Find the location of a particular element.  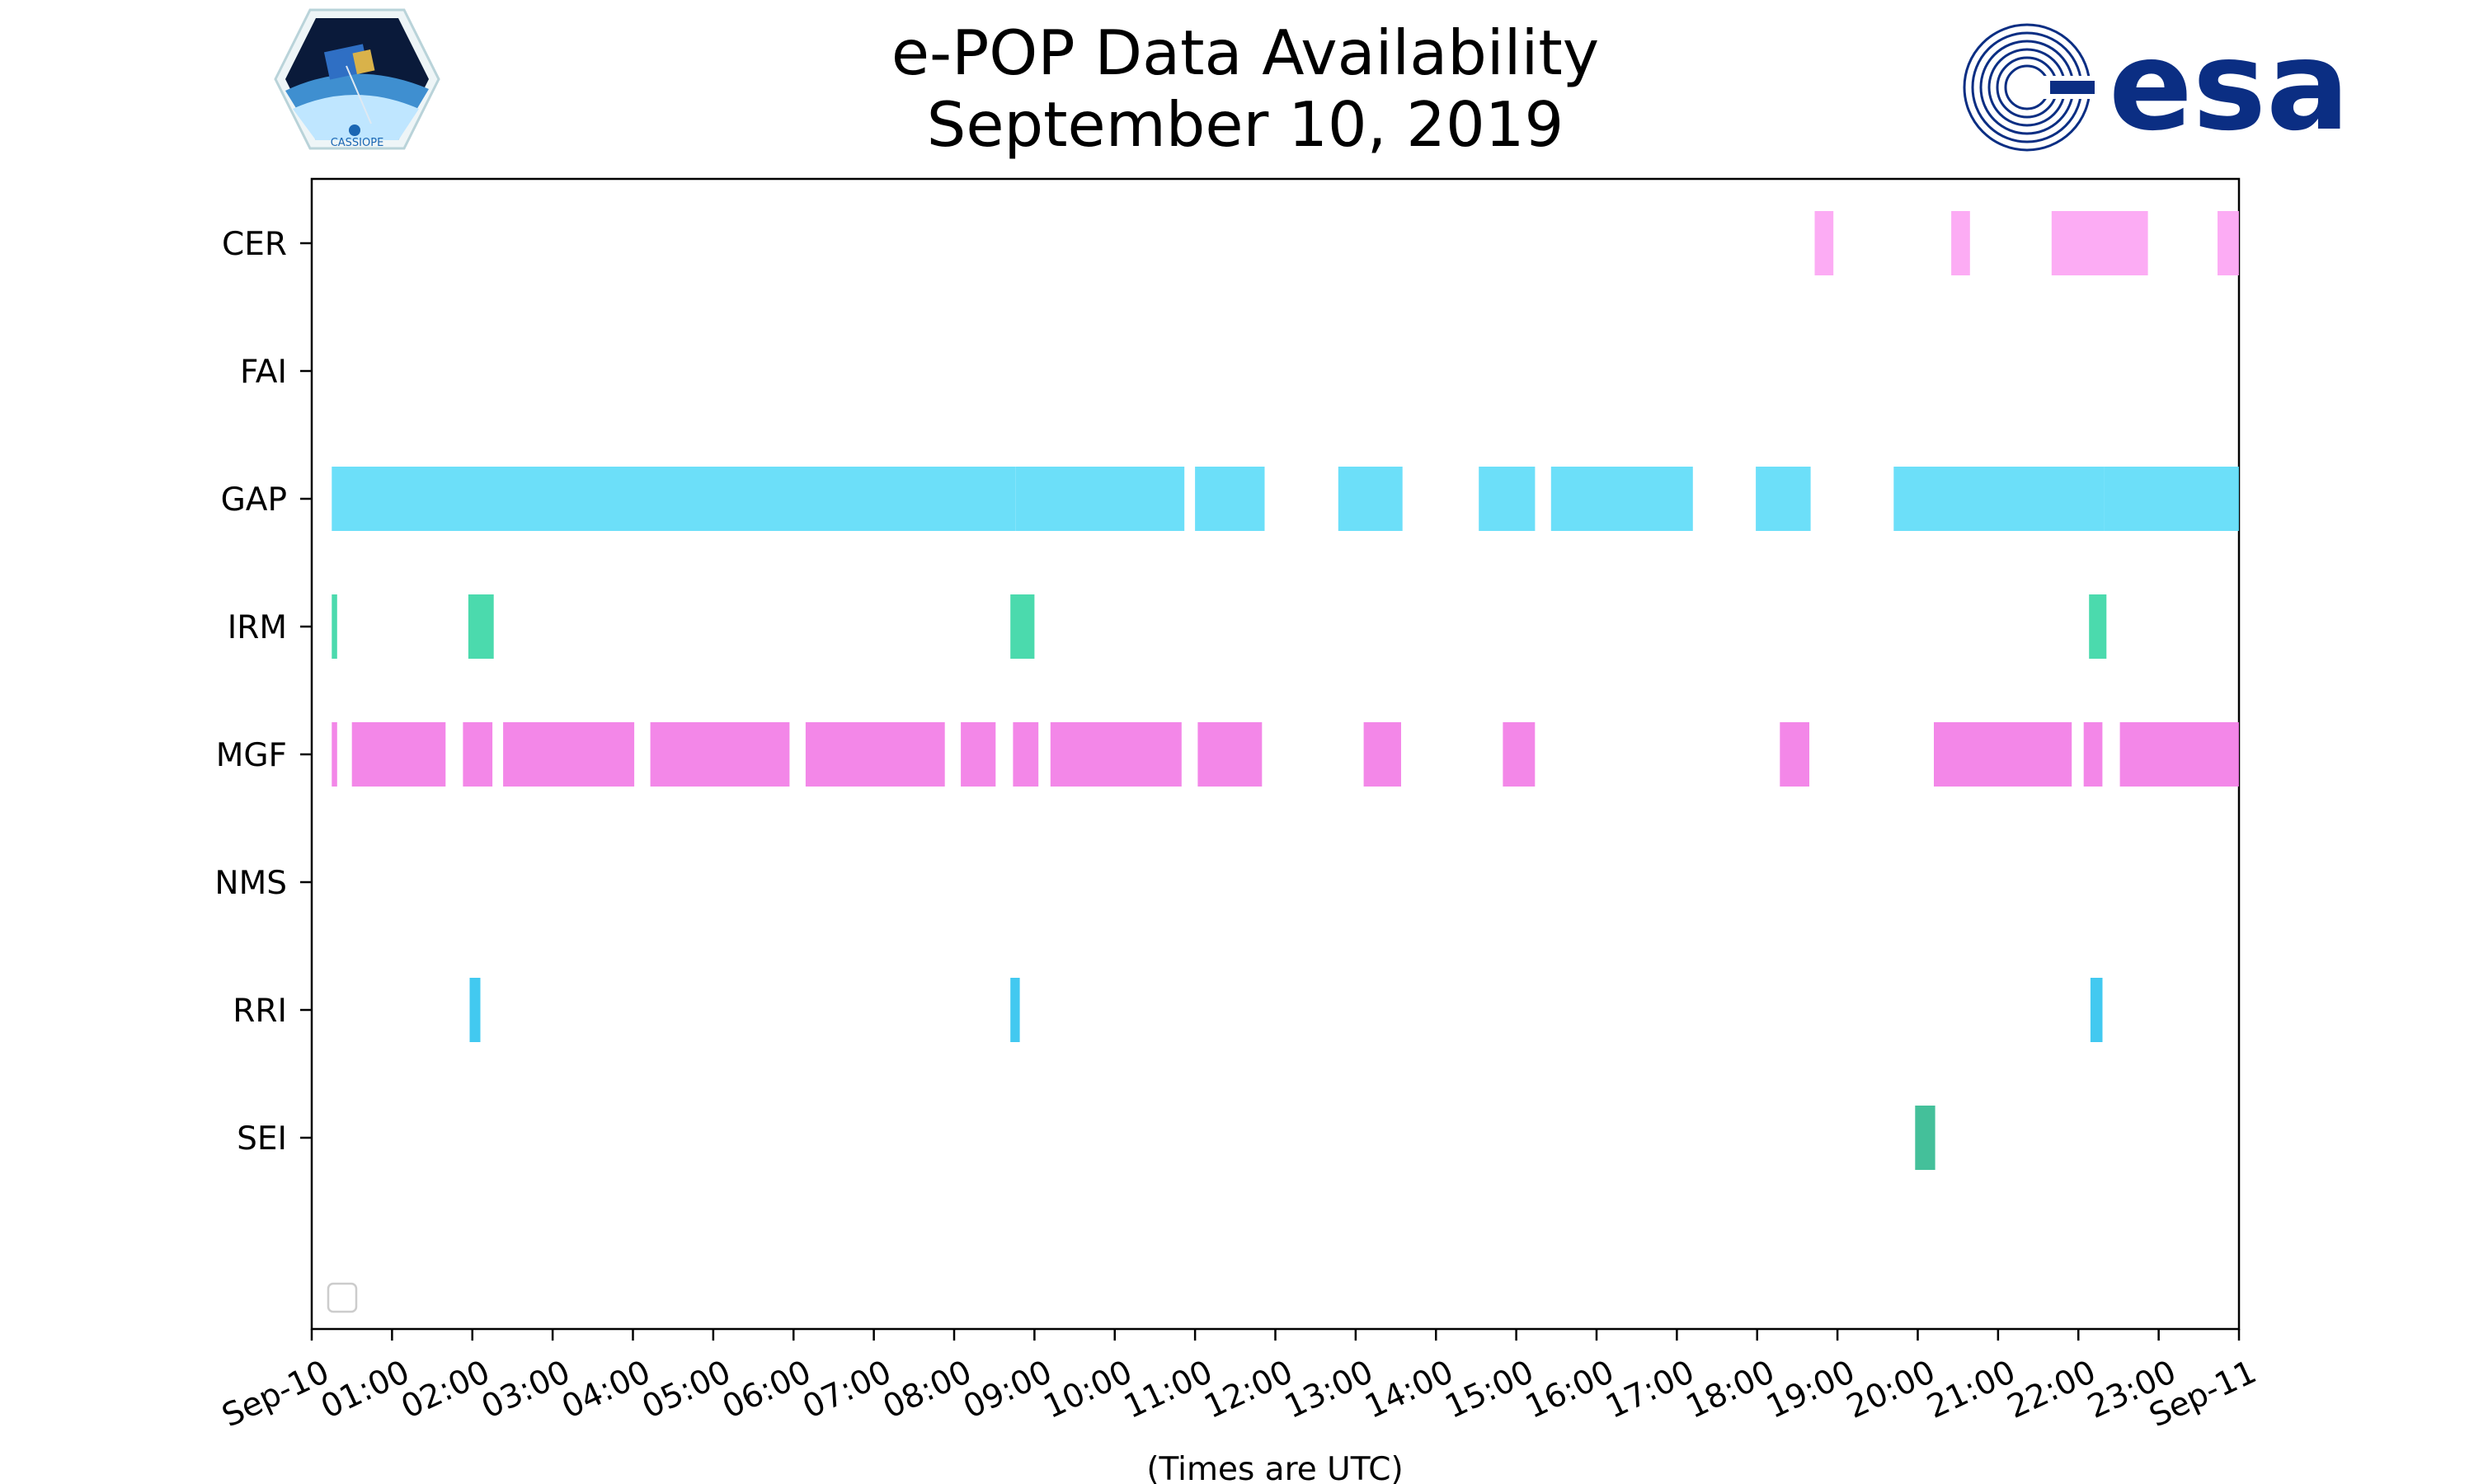

y-tick-label-mgf: MGF is located at coordinates (251, 755).